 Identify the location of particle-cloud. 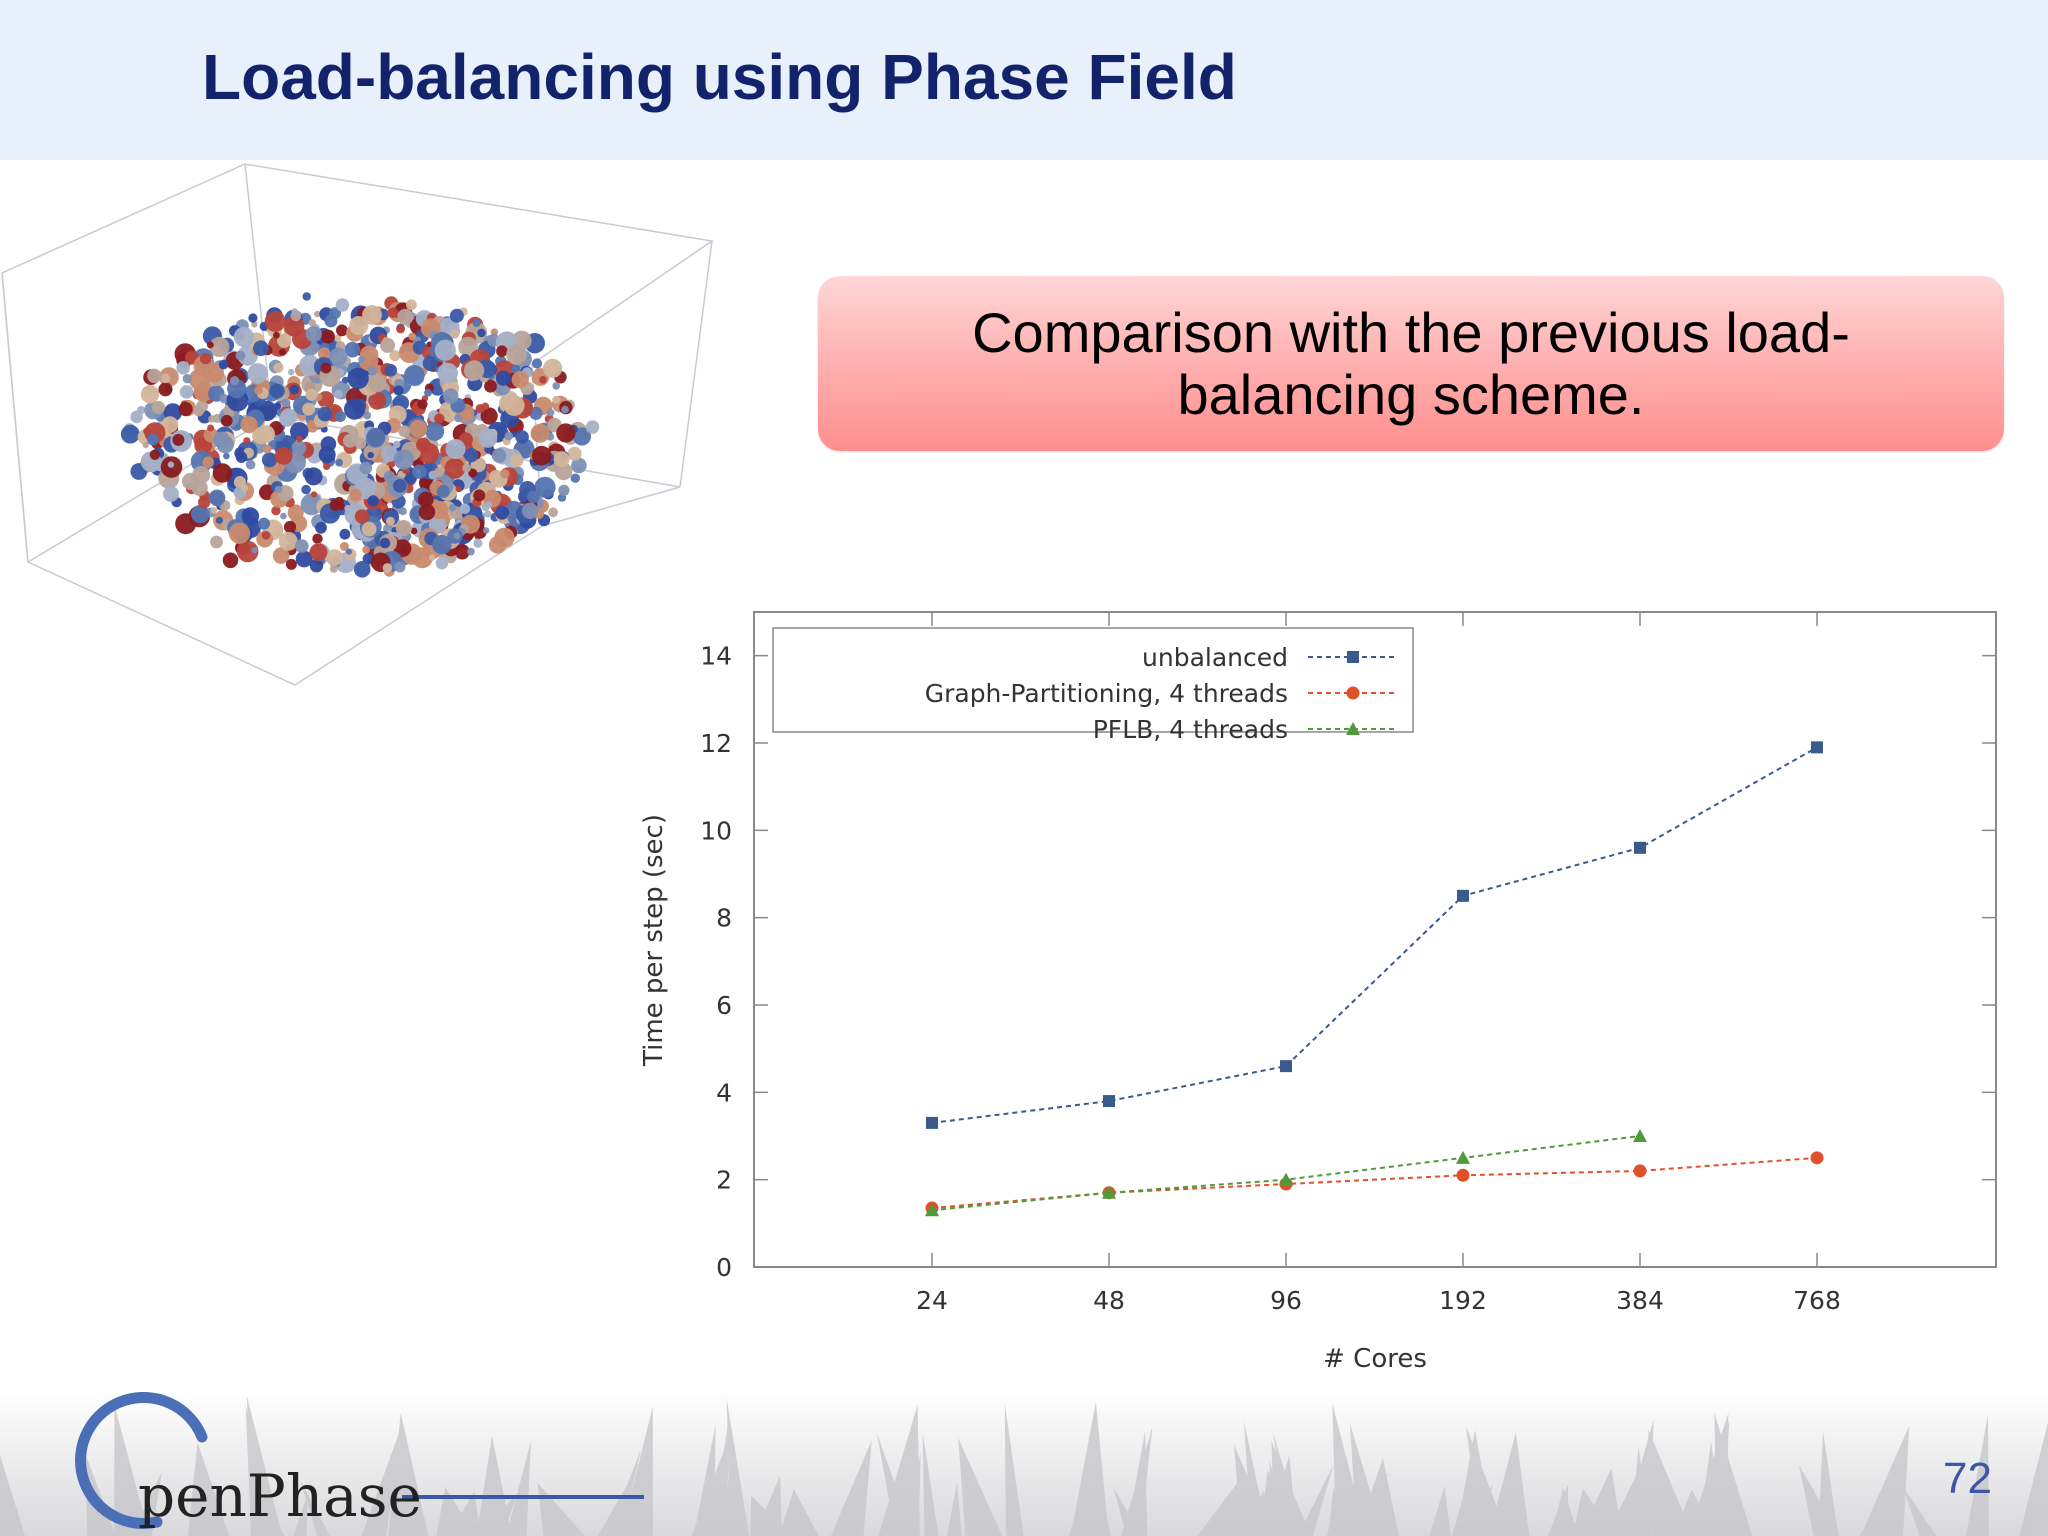
(360, 435).